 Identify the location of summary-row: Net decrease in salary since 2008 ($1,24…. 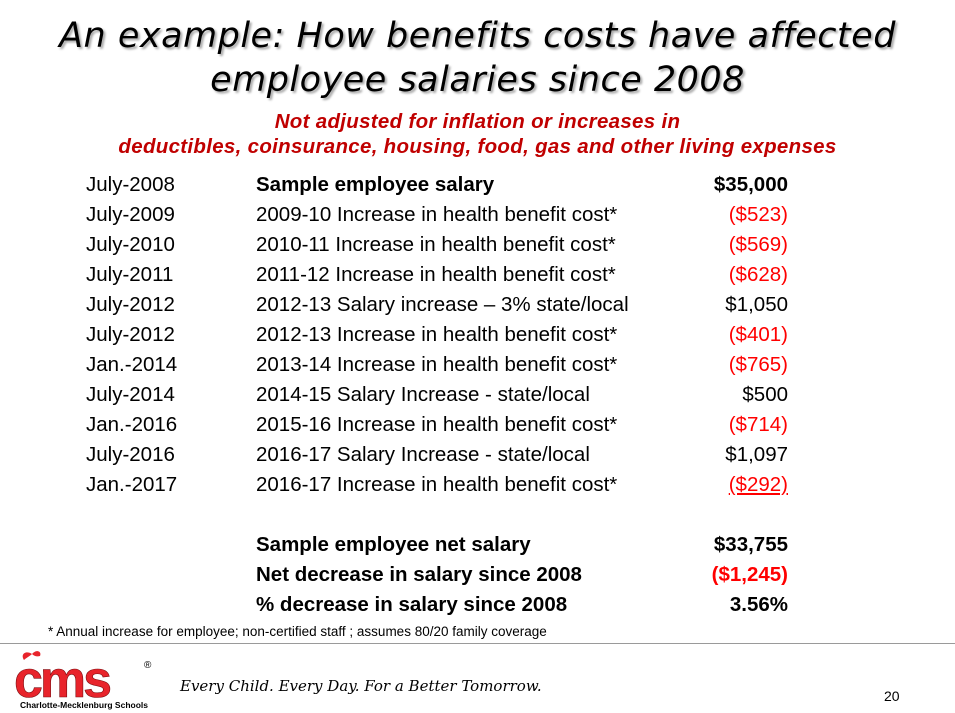
(477, 575).